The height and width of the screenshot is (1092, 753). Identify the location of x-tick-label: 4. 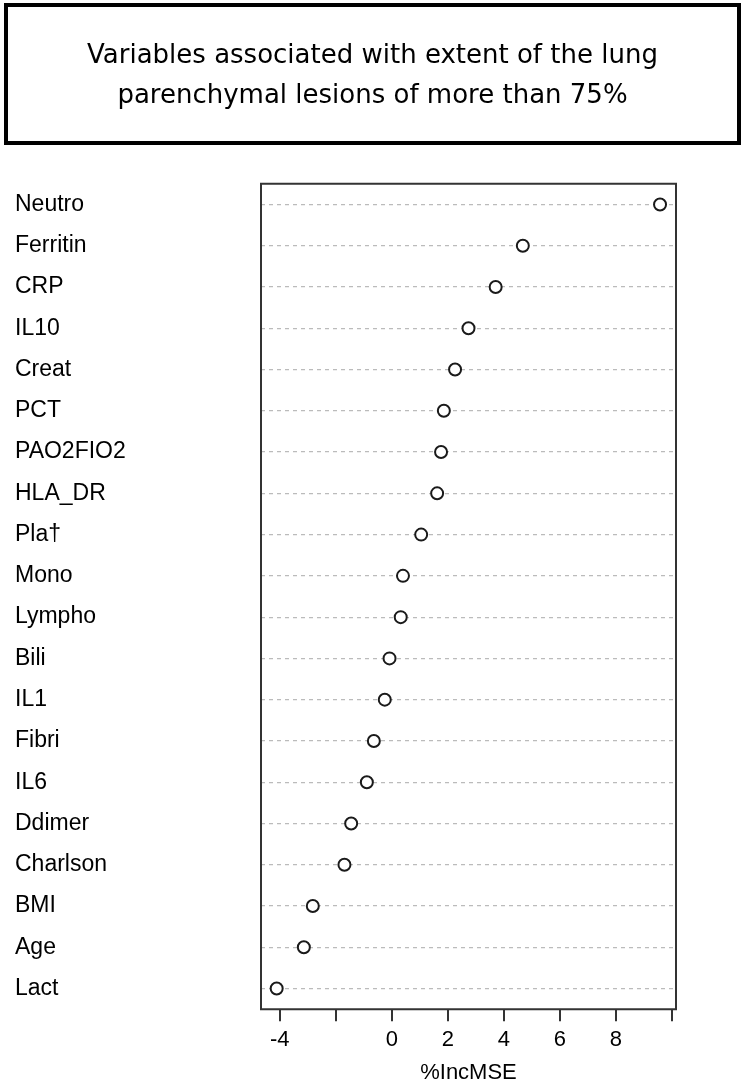
(503, 1039).